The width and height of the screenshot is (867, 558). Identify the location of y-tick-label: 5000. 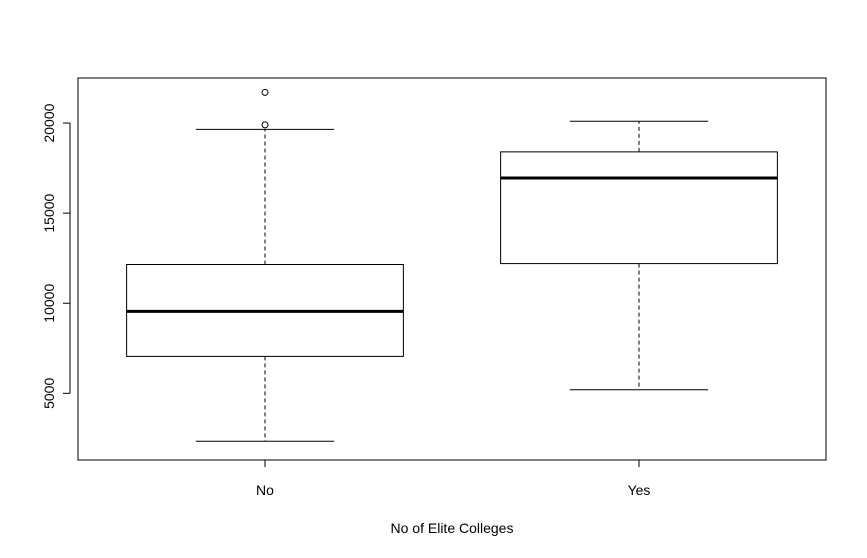
(49, 393).